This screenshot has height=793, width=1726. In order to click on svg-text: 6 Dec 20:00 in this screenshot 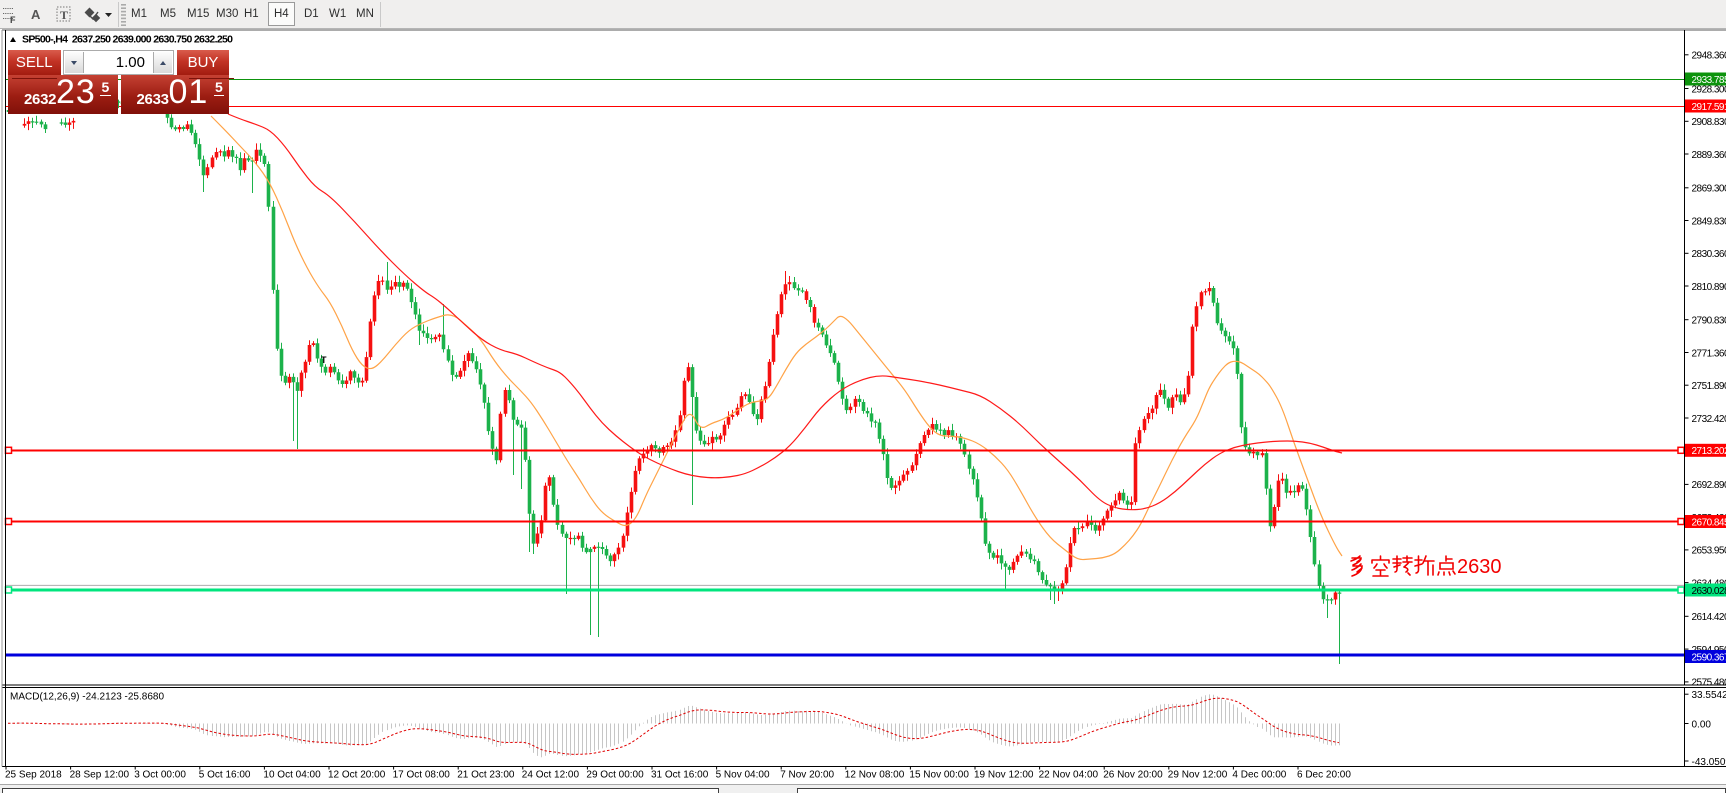, I will do `click(1324, 775)`.